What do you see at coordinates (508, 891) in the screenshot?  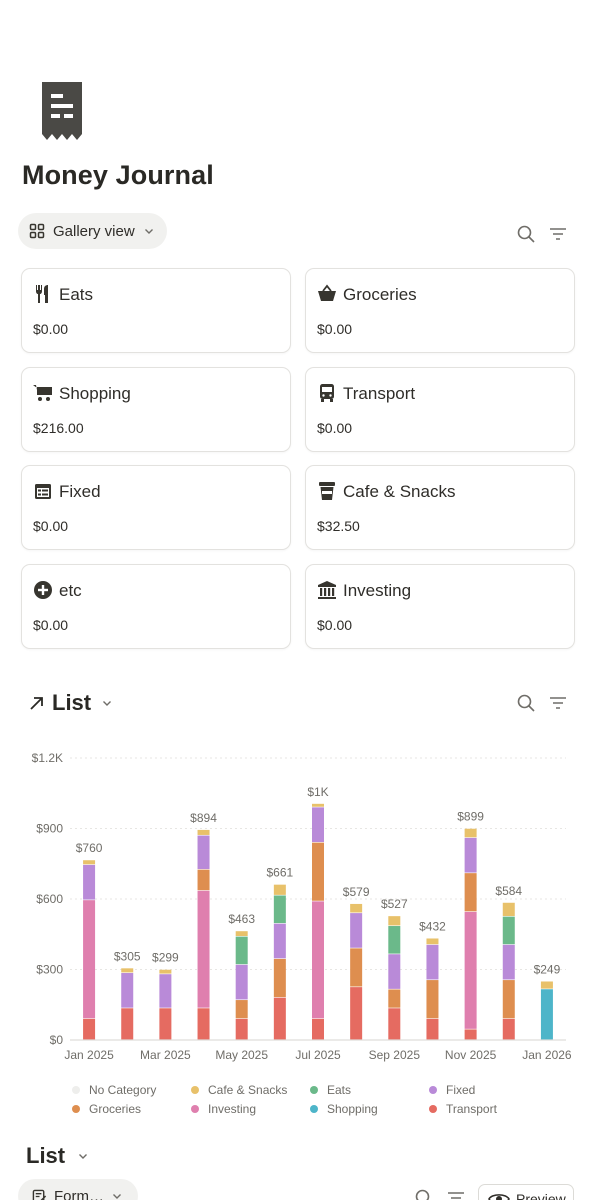 I see `bar-total-label: $584` at bounding box center [508, 891].